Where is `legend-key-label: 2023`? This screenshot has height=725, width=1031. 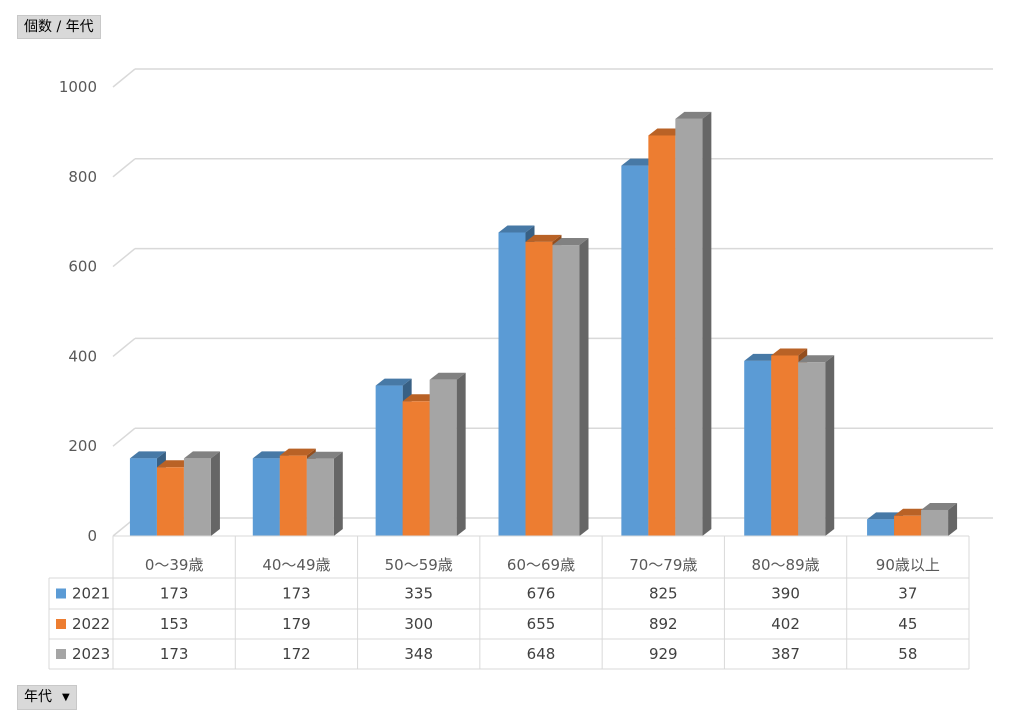 legend-key-label: 2023 is located at coordinates (91, 654).